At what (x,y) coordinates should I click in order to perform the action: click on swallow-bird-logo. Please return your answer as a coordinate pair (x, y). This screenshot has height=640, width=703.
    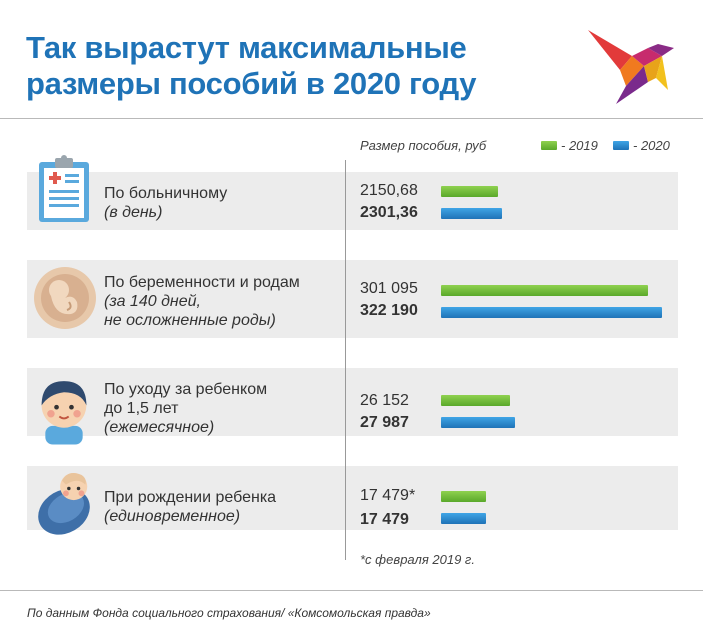
    Looking at the image, I should click on (631, 67).